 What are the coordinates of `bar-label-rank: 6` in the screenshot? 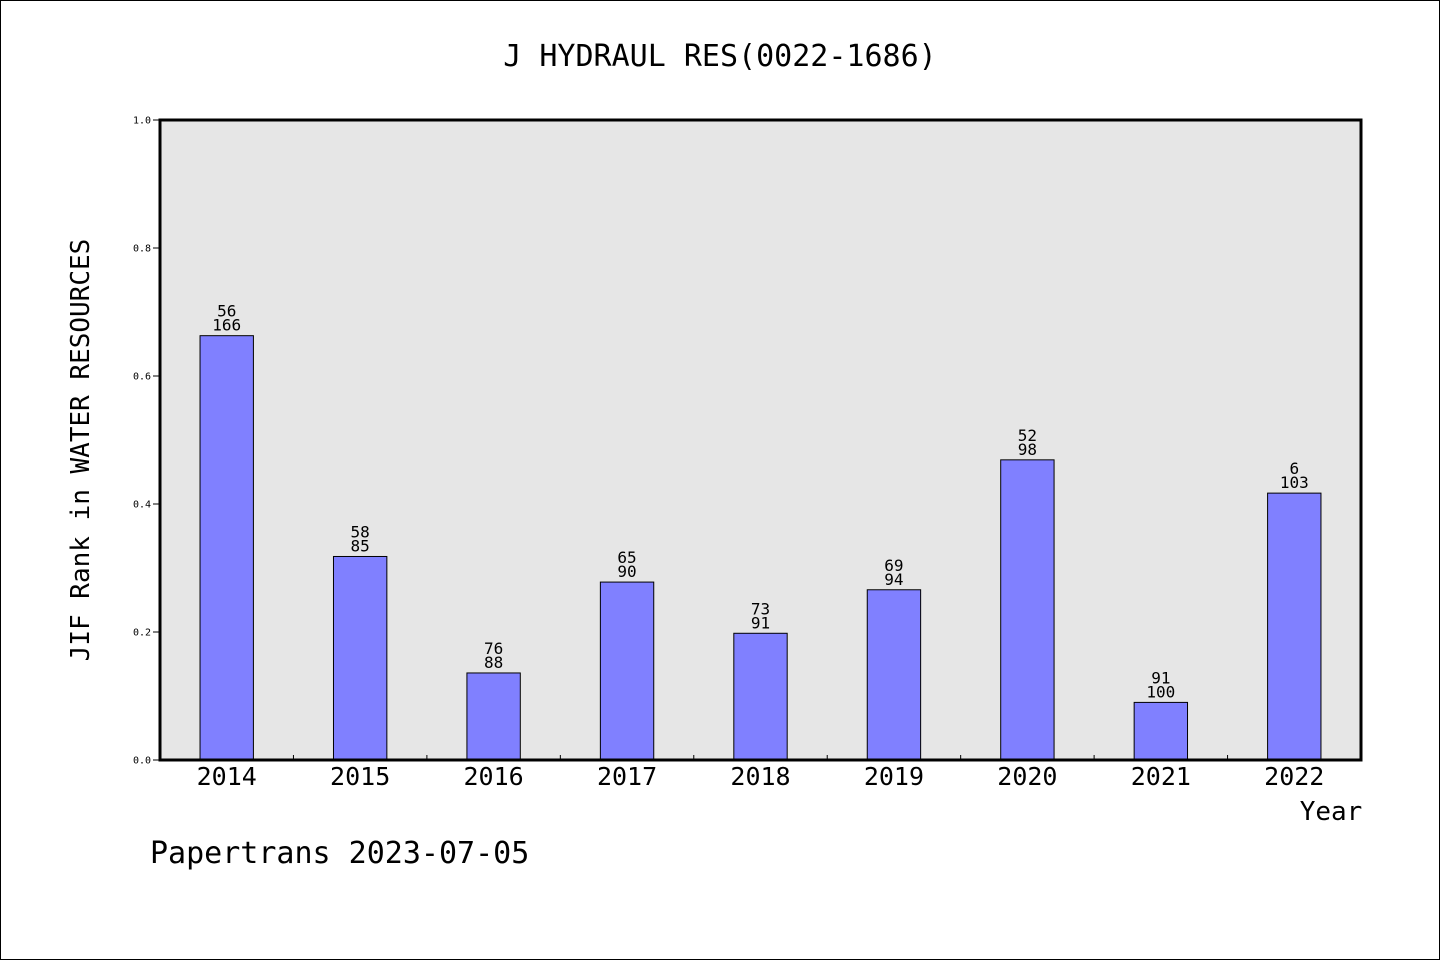 It's located at (1294, 468).